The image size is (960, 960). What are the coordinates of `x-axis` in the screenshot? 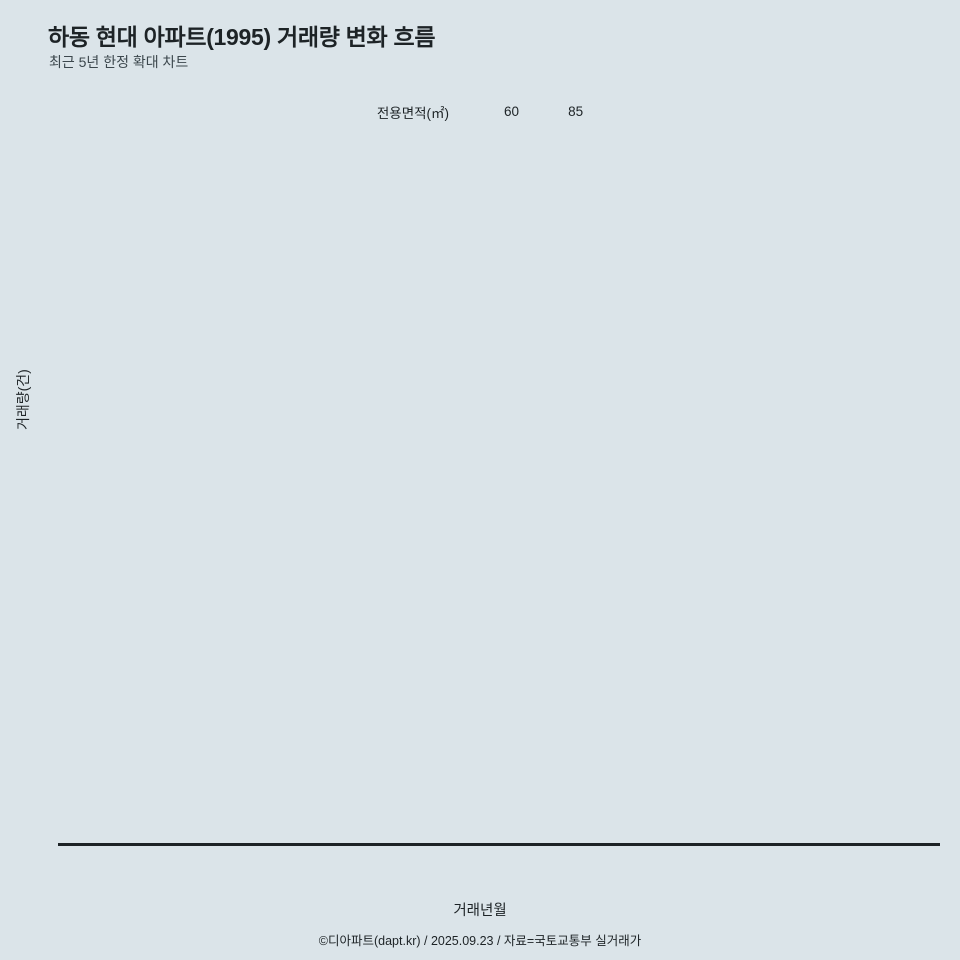 It's located at (499, 844).